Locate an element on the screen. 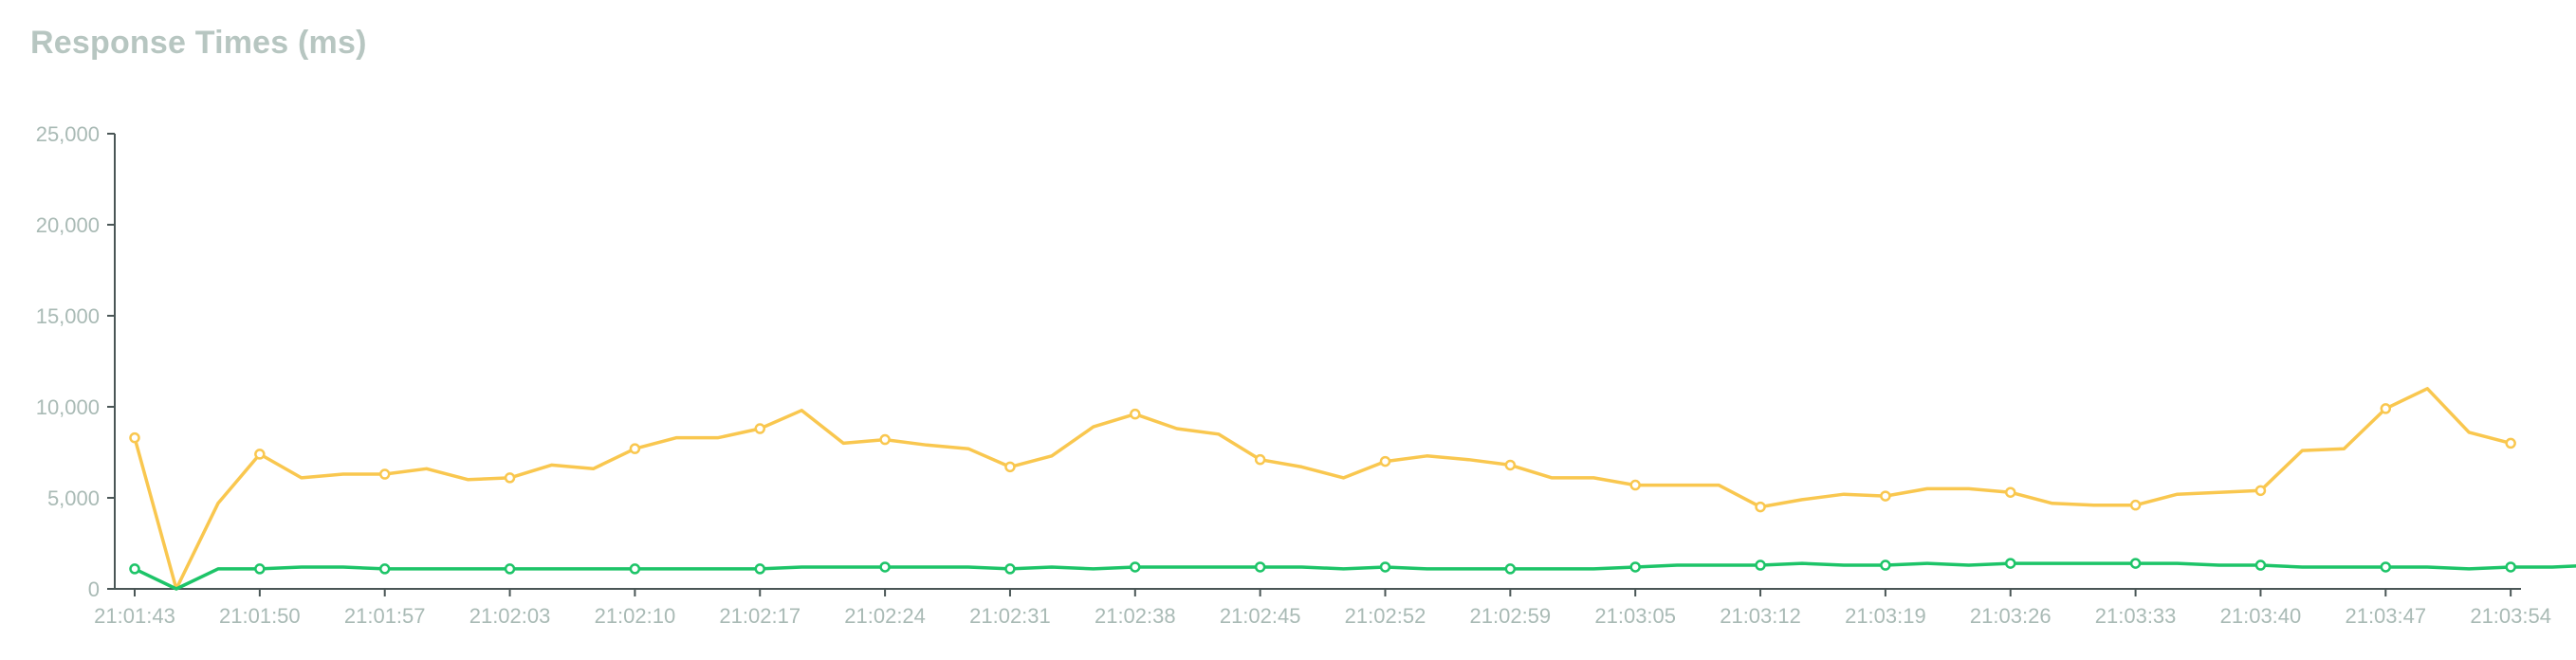 This screenshot has height=660, width=2576. x-tick-label: 21:01:43 is located at coordinates (134, 616).